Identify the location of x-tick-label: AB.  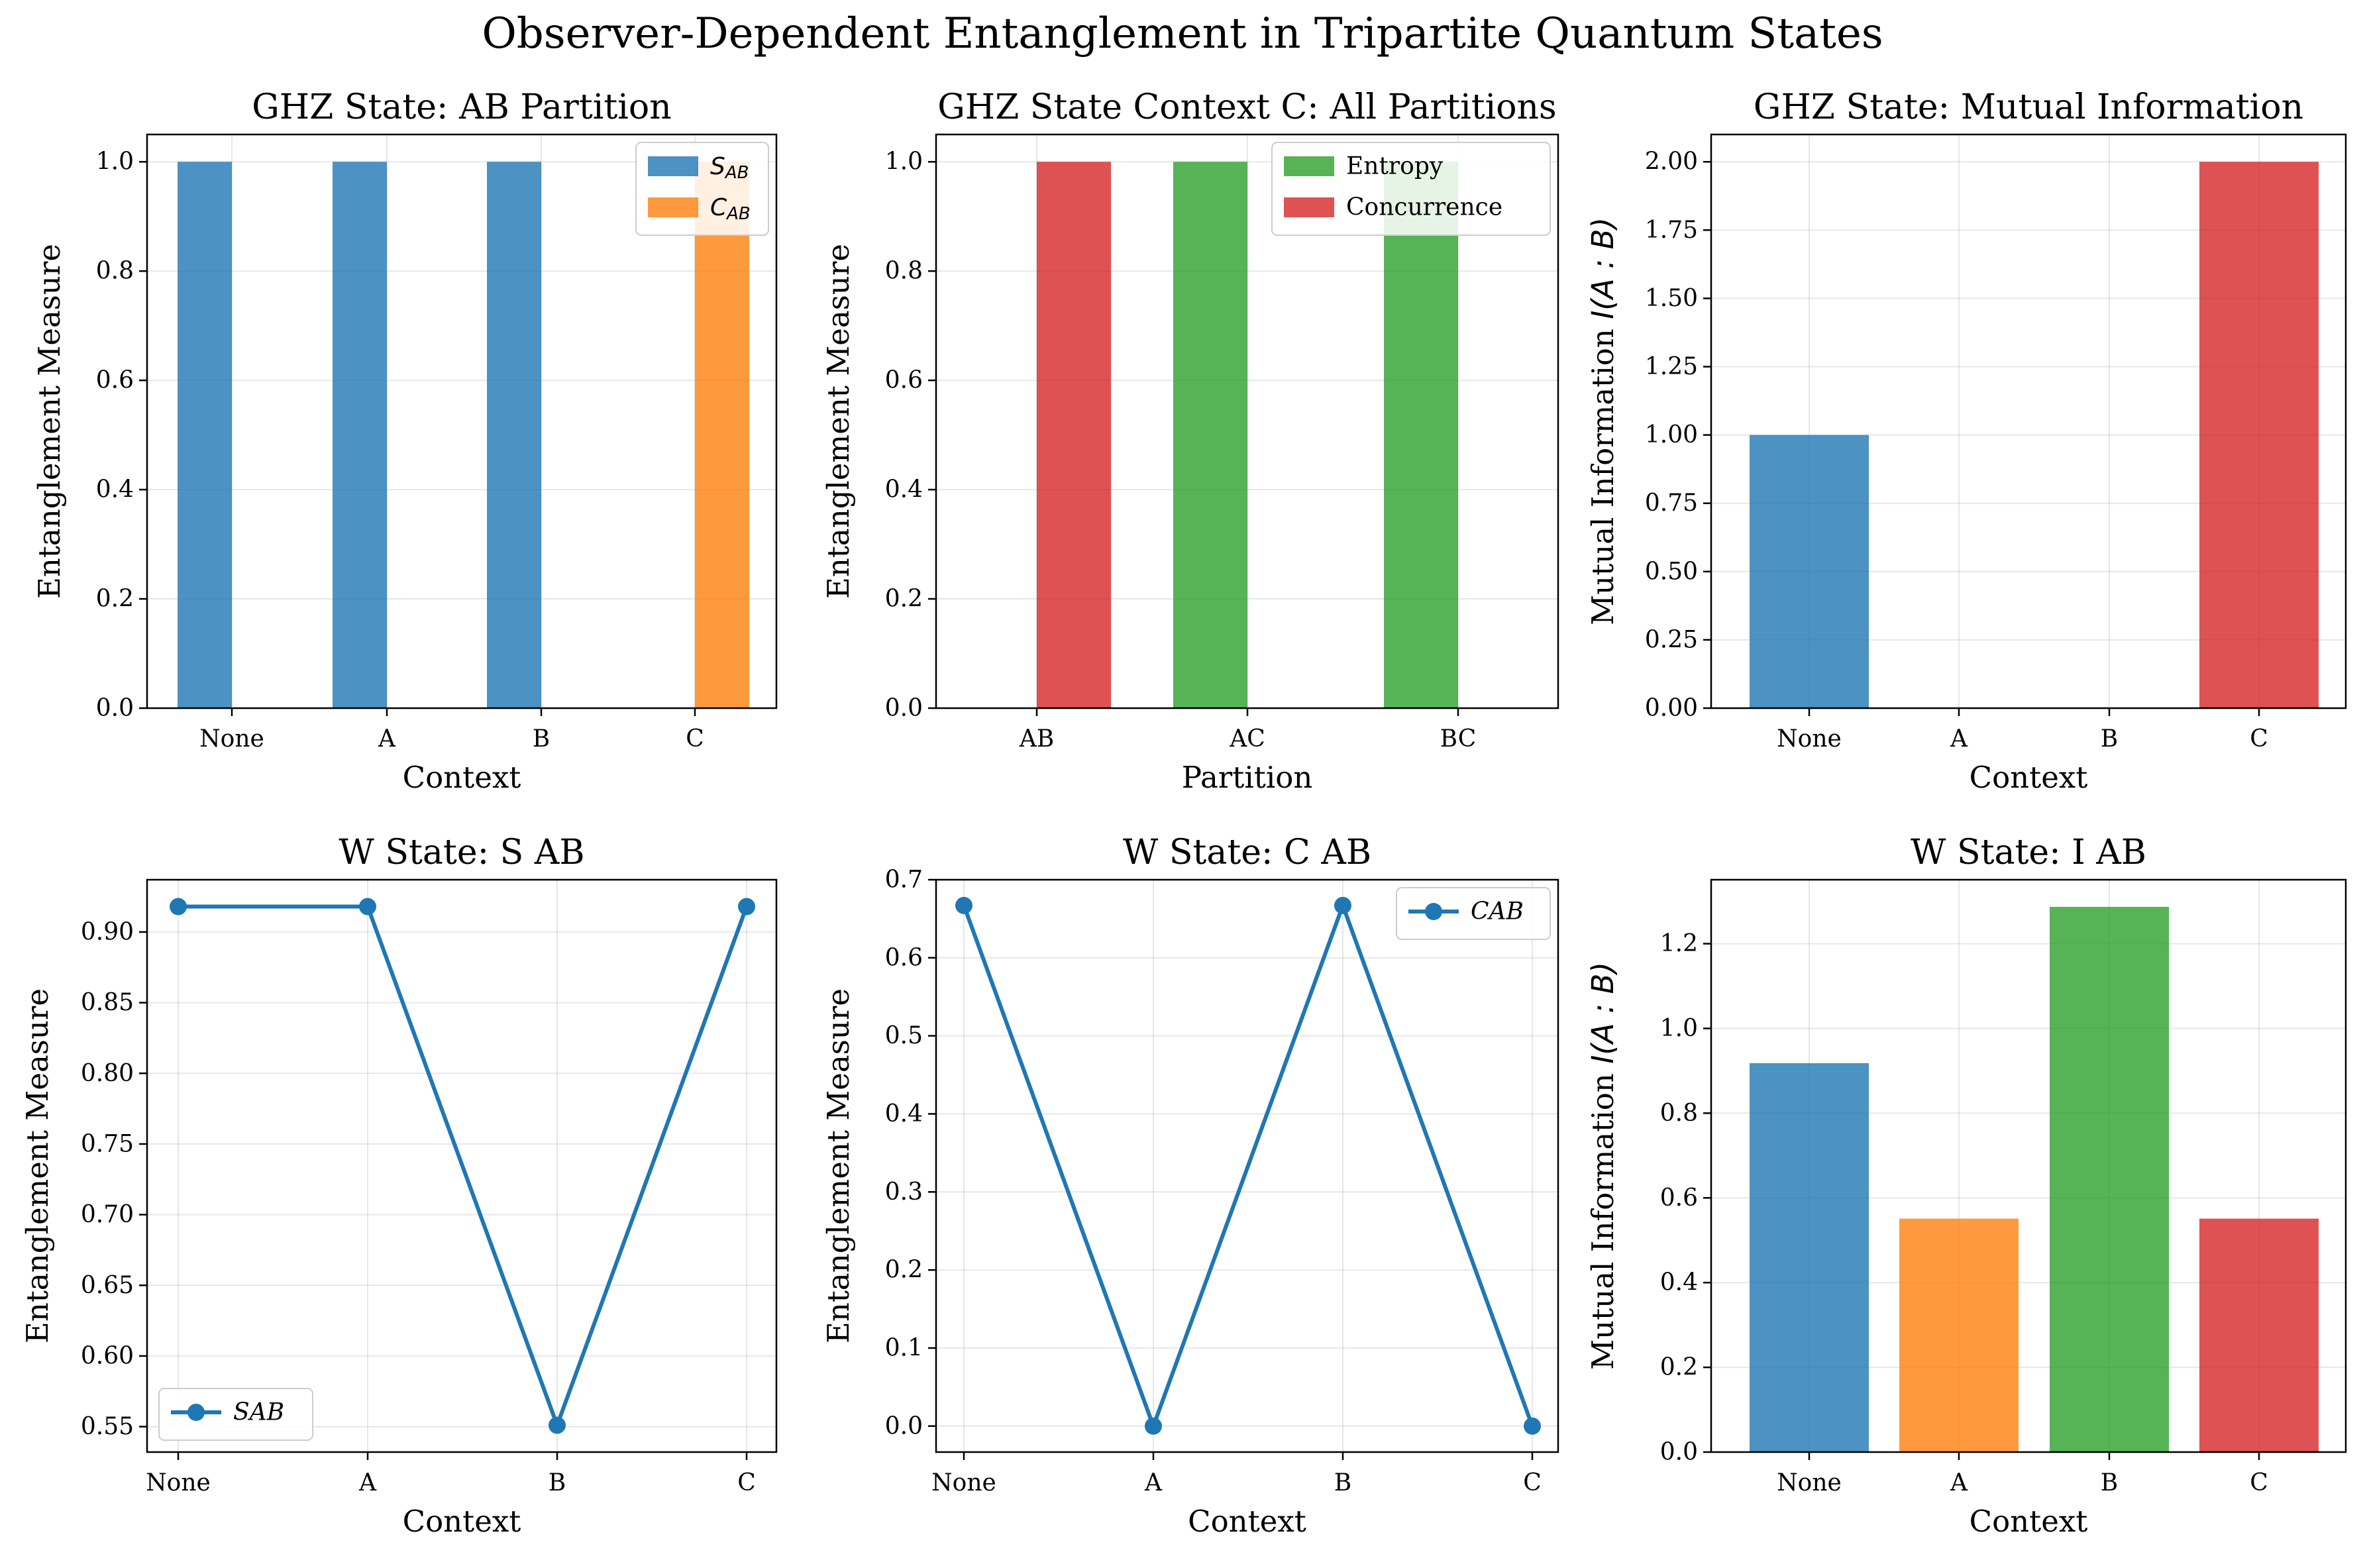
(1036, 739).